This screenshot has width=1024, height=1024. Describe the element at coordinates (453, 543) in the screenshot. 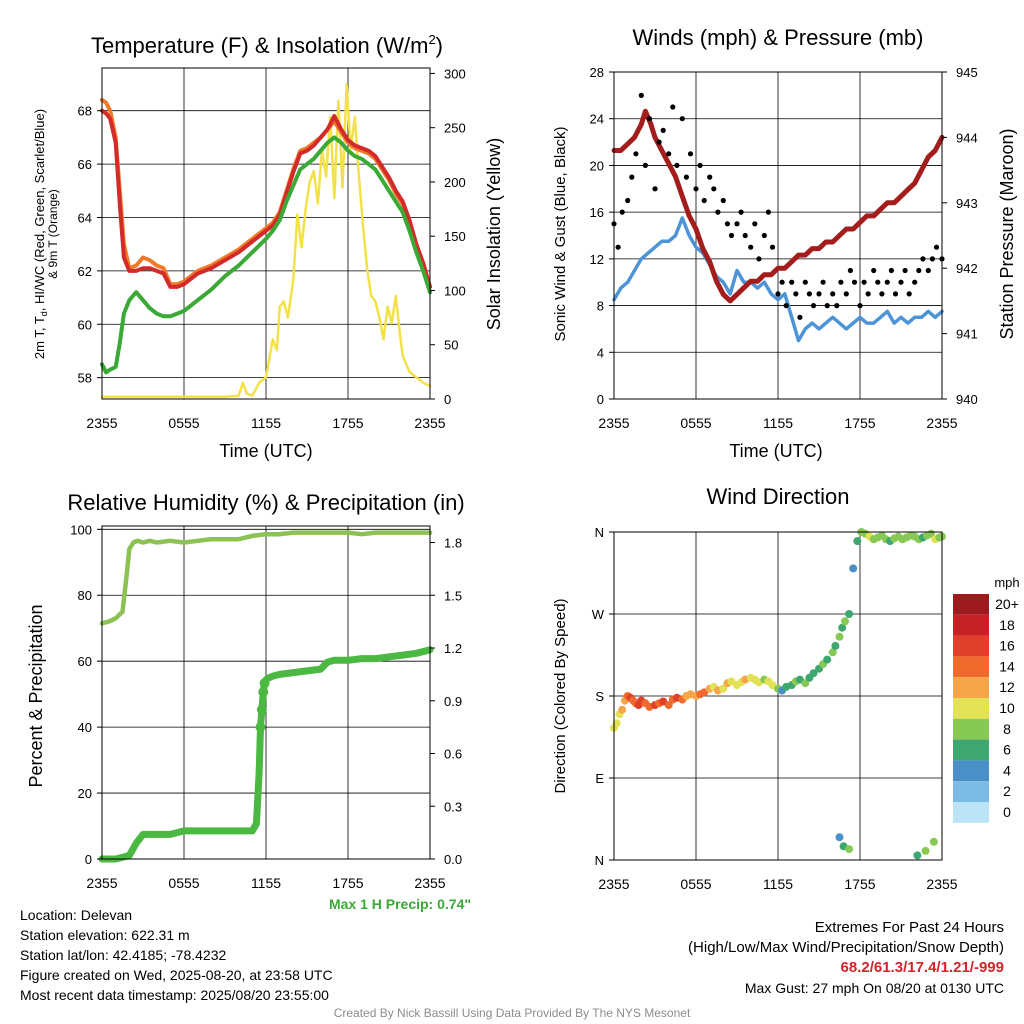

I see `y2-tick-label: 1.8` at that location.